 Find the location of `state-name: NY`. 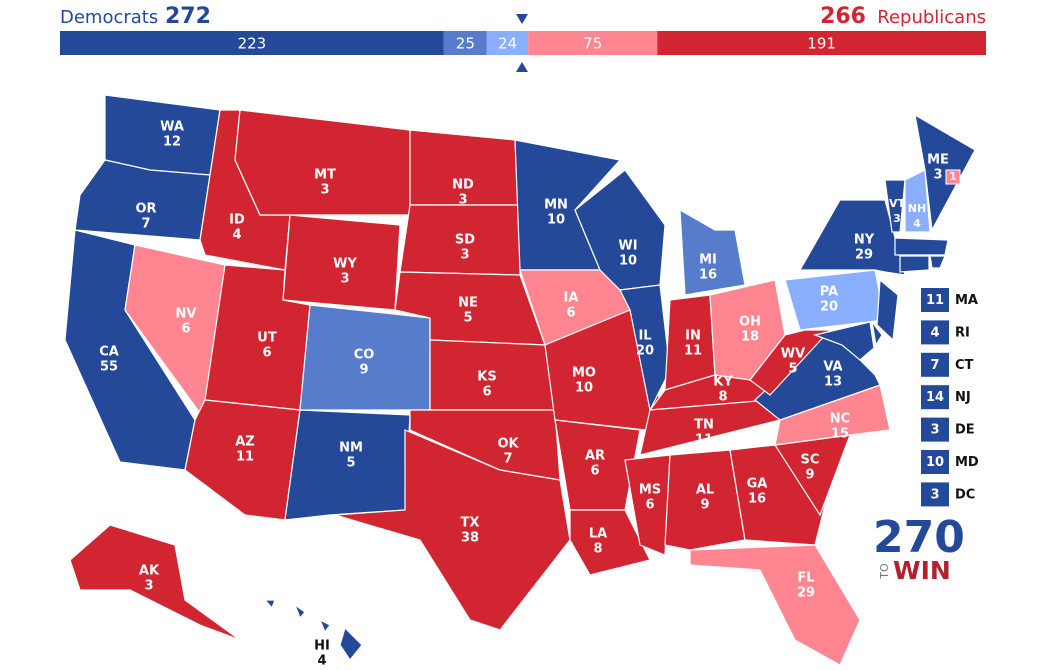

state-name: NY is located at coordinates (864, 240).